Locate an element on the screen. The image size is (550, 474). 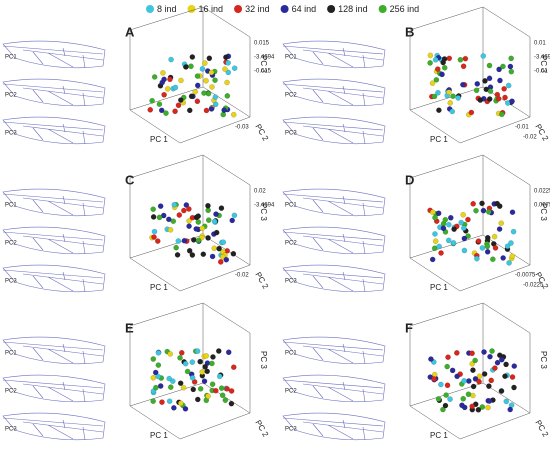
wing-label: PC3 is located at coordinates (291, 282).